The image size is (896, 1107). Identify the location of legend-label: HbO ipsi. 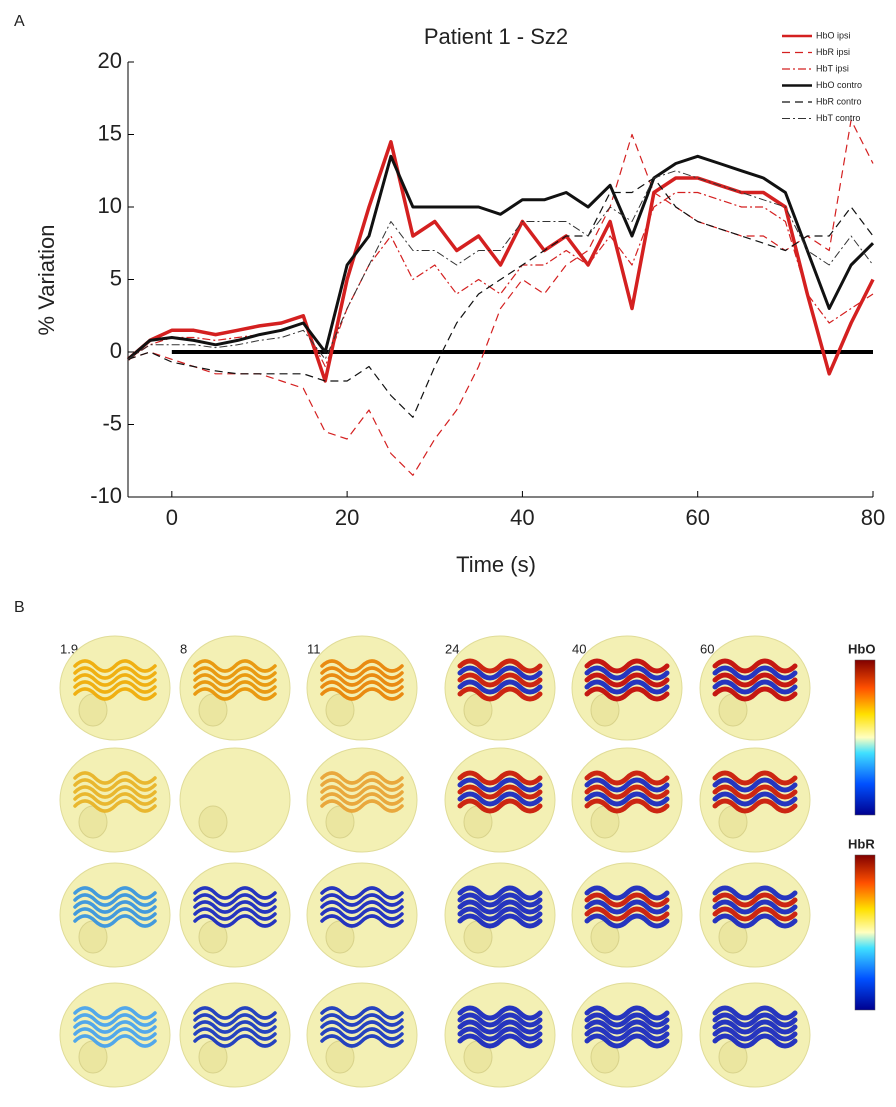
(833, 35).